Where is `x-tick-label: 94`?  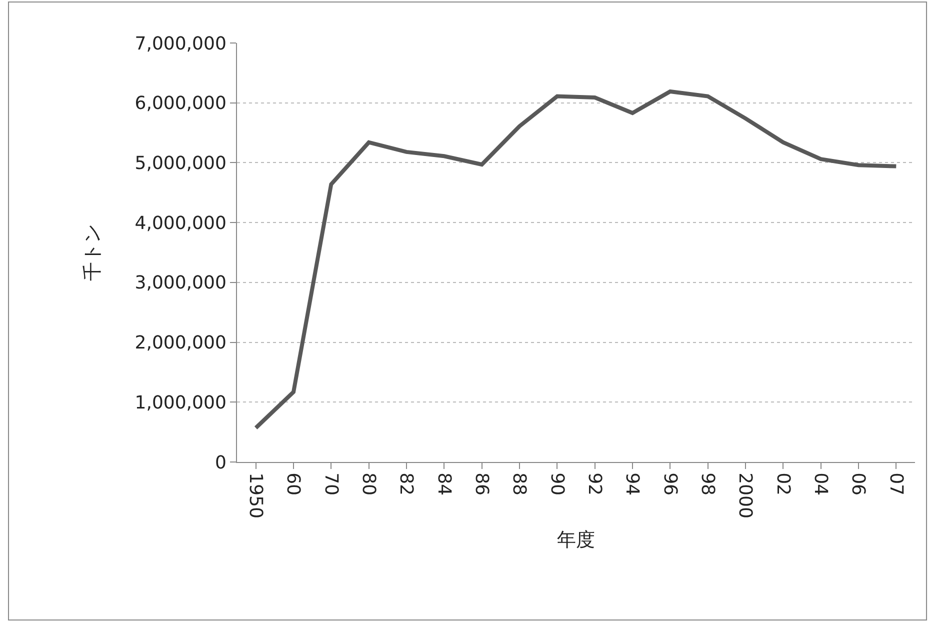
x-tick-label: 94 is located at coordinates (632, 484).